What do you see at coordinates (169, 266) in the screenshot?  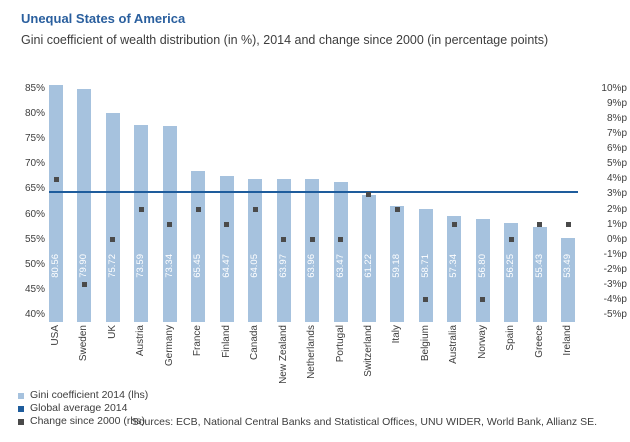 I see `bar-value-label: 73.34` at bounding box center [169, 266].